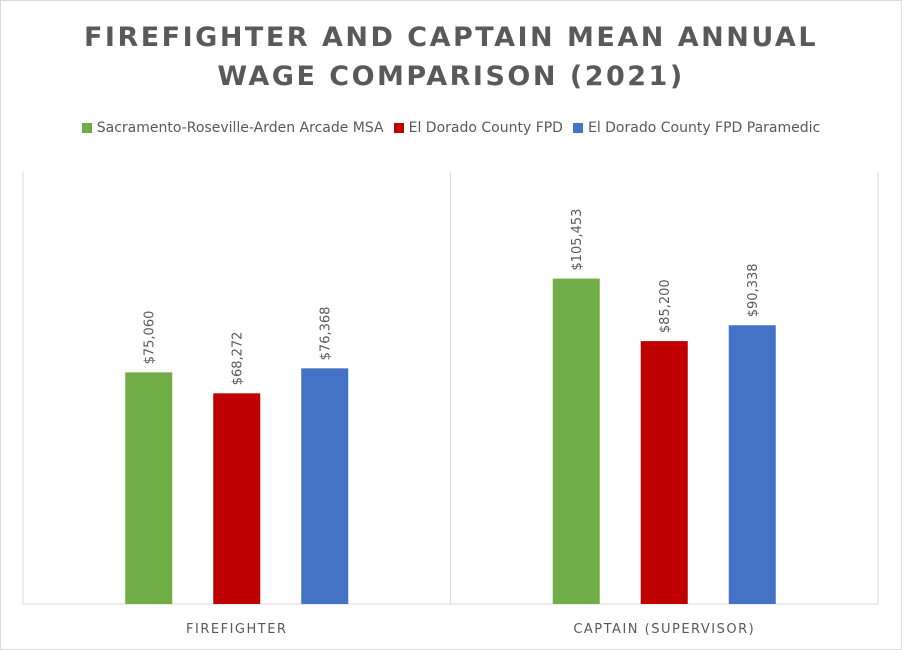 The image size is (902, 650). What do you see at coordinates (485, 128) in the screenshot?
I see `legend-label-fpd: El Dorado County FPD` at bounding box center [485, 128].